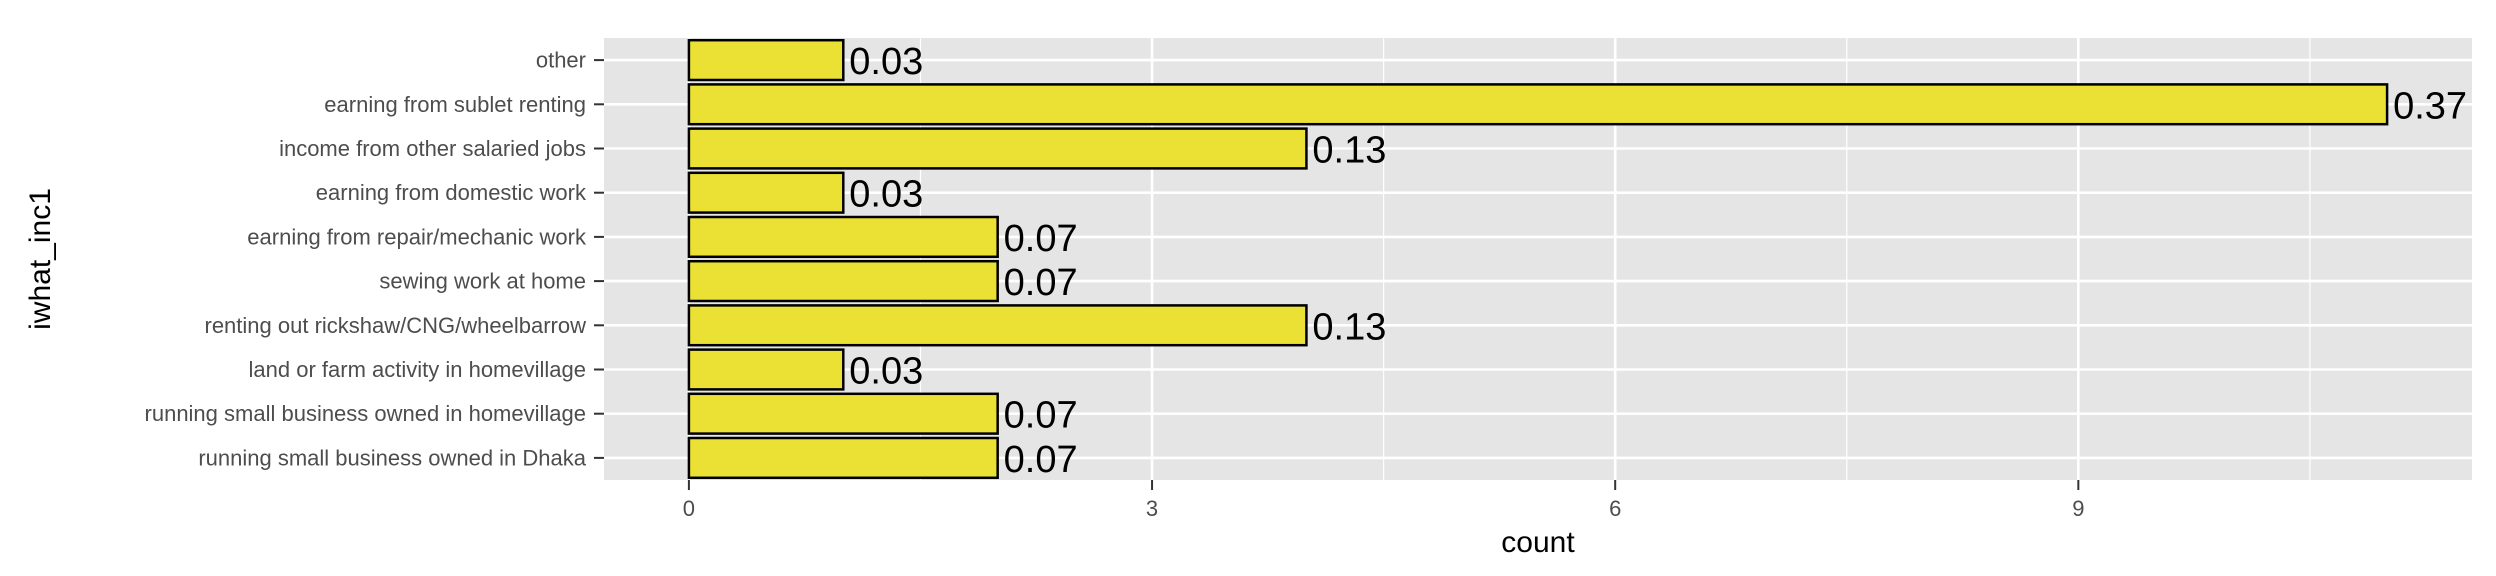  Describe the element at coordinates (482, 281) in the screenshot. I see `y-tick-label: sewing work at home` at that location.